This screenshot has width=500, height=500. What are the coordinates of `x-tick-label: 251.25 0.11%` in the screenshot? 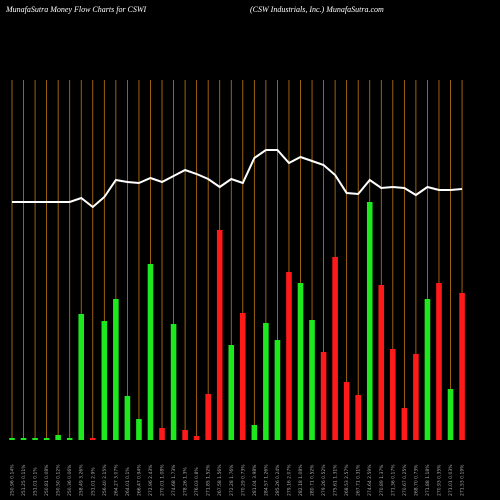 It's located at (24, 480).